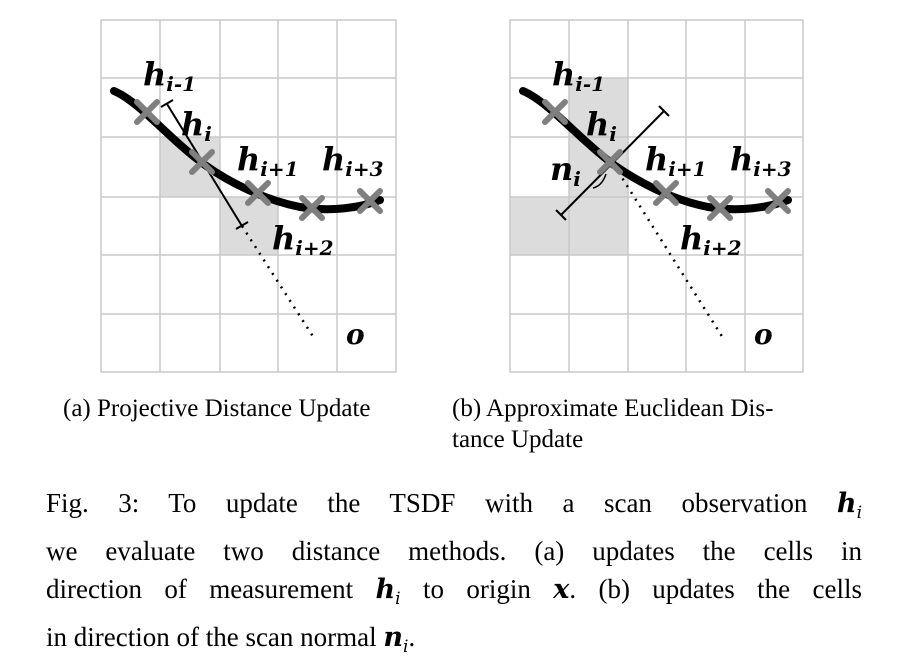 Image resolution: width=906 pixels, height=666 pixels. What do you see at coordinates (217, 408) in the screenshot?
I see `subcaption-a: (a) Projective Distance Update` at bounding box center [217, 408].